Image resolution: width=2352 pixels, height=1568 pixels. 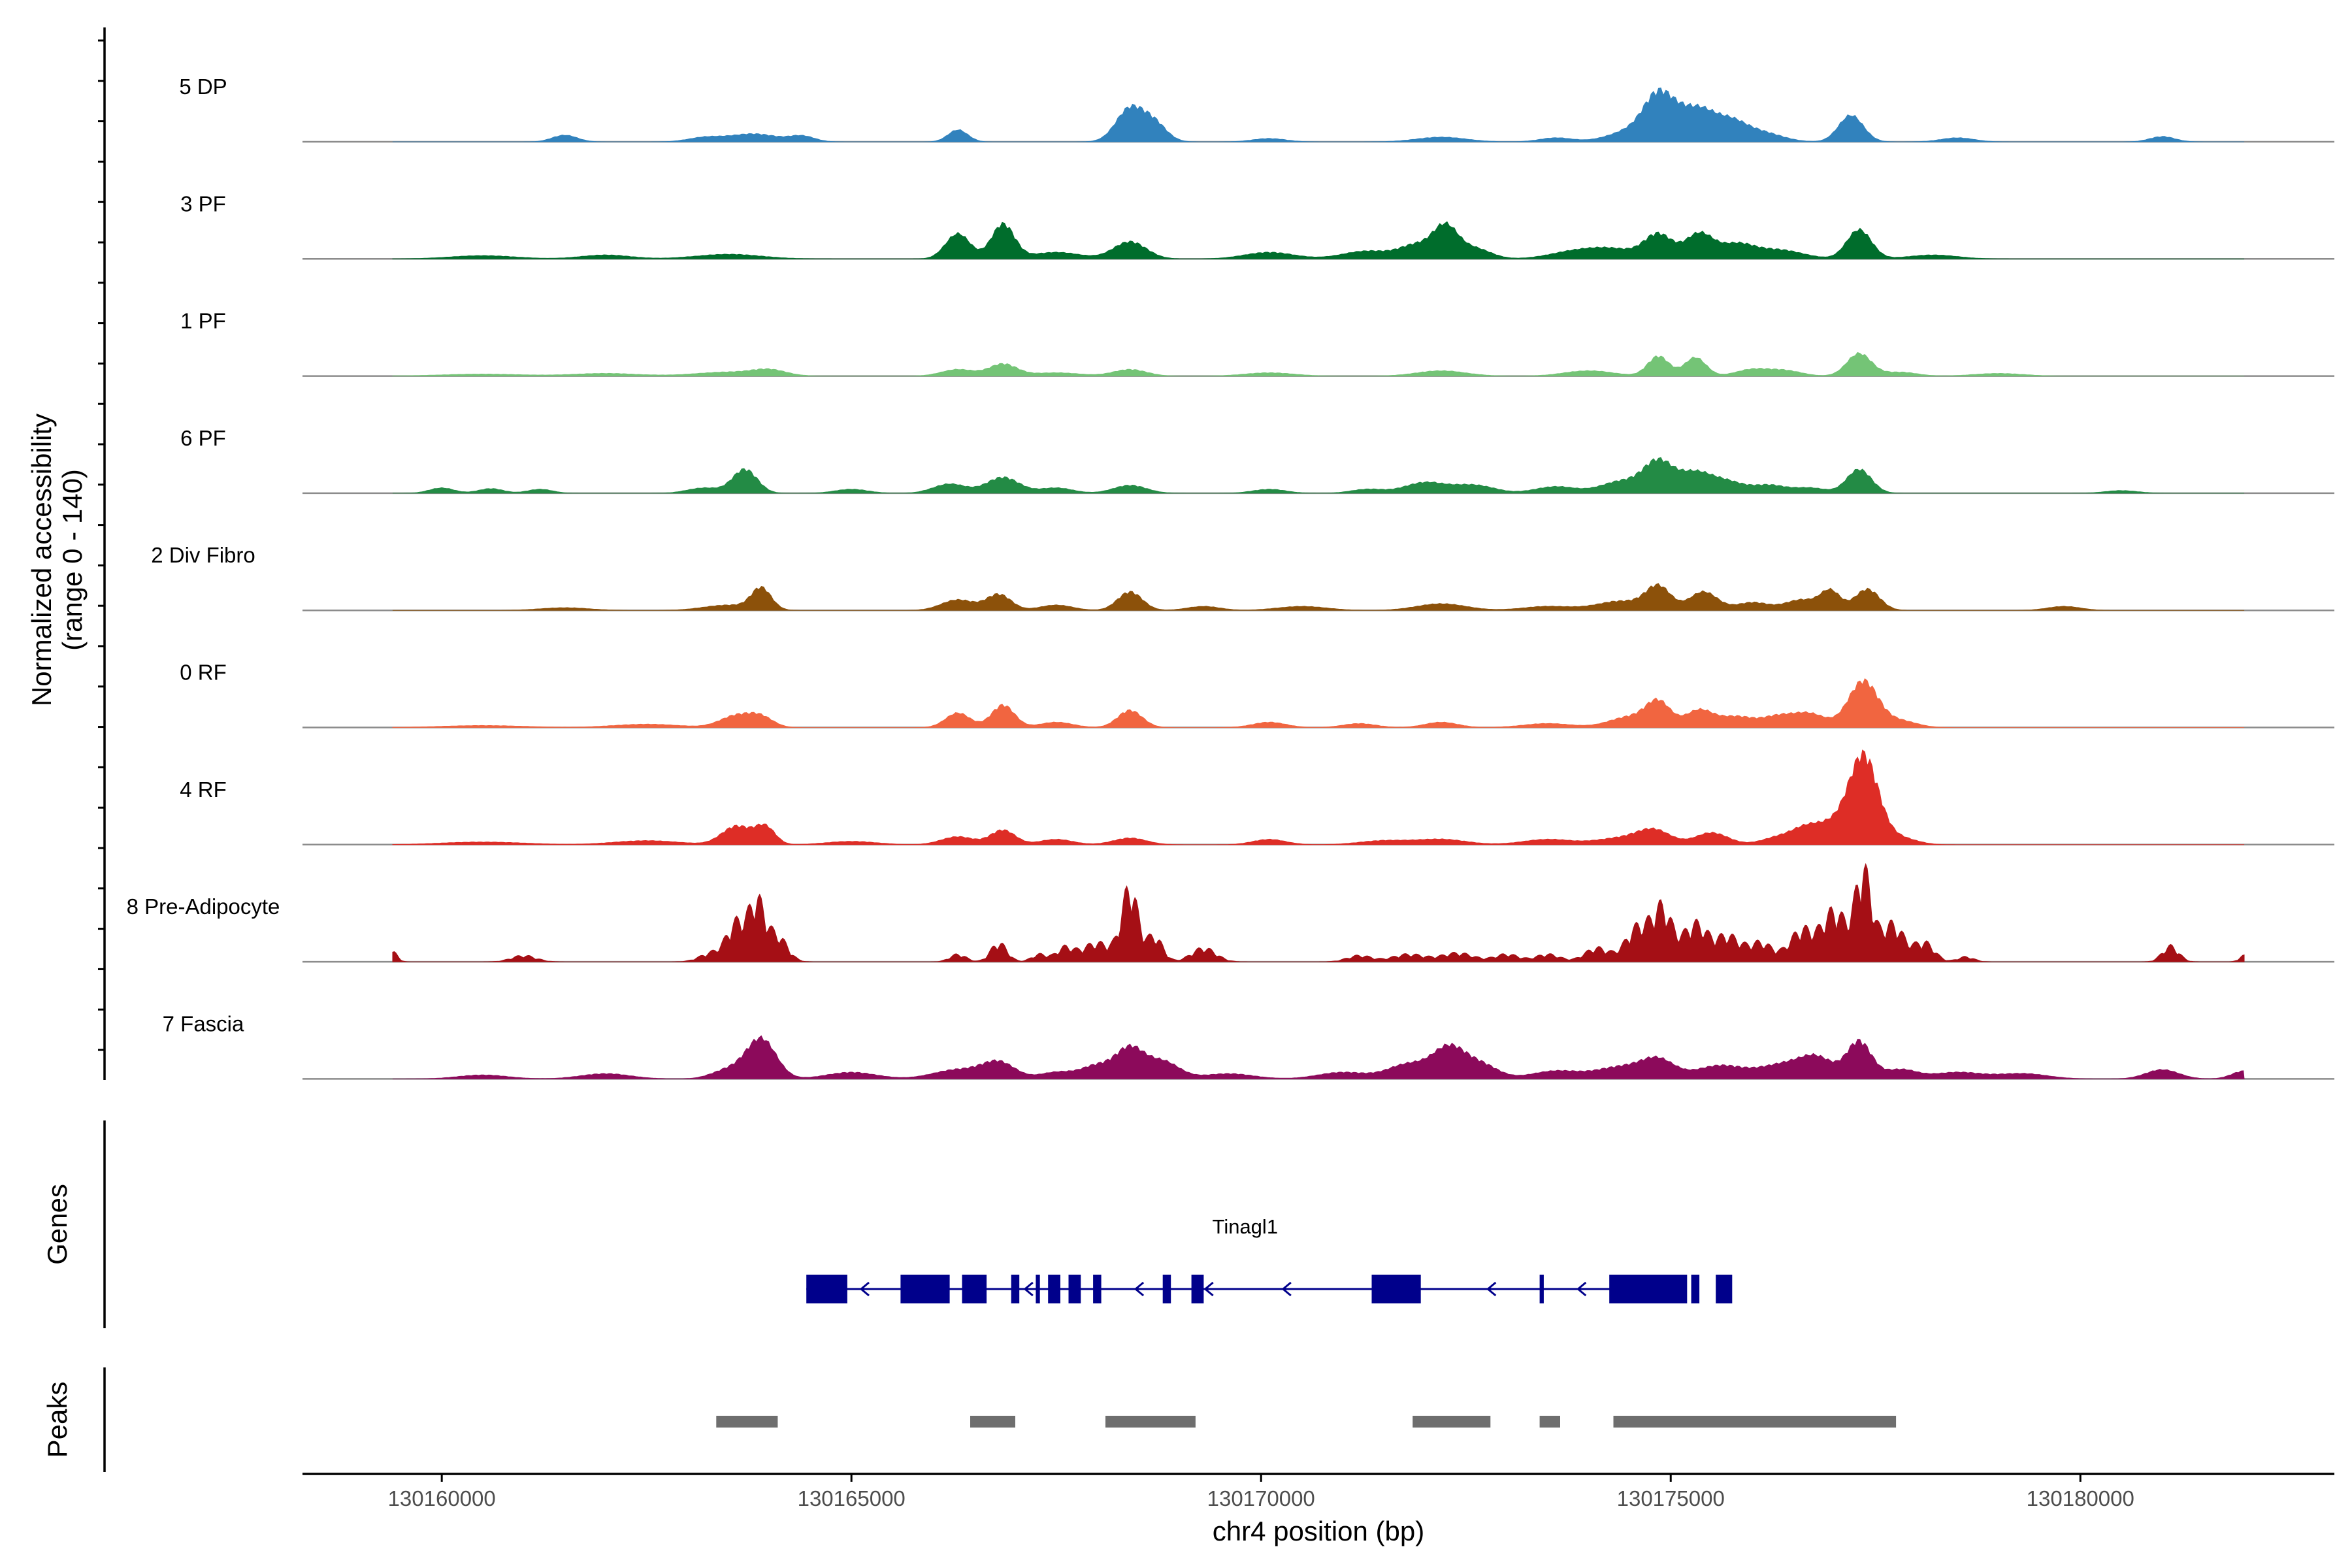 What do you see at coordinates (1269, 1289) in the screenshot?
I see `gene-model` at bounding box center [1269, 1289].